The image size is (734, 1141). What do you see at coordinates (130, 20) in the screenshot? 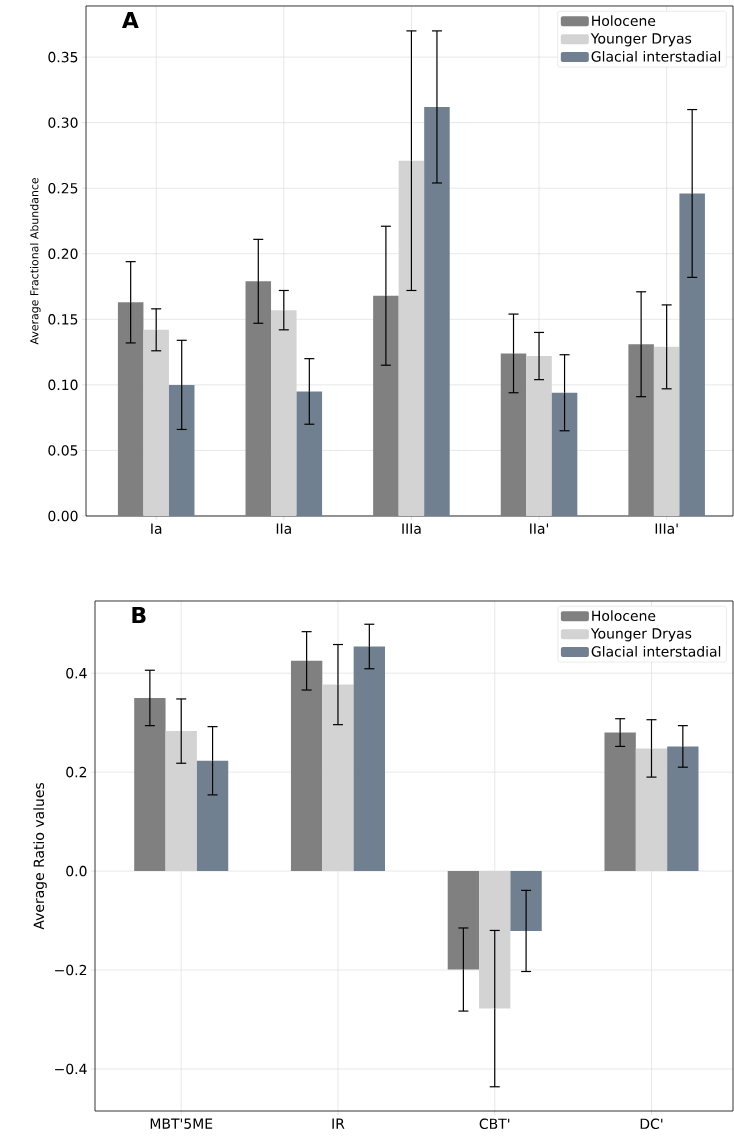
I see `chart-title: A` at bounding box center [130, 20].